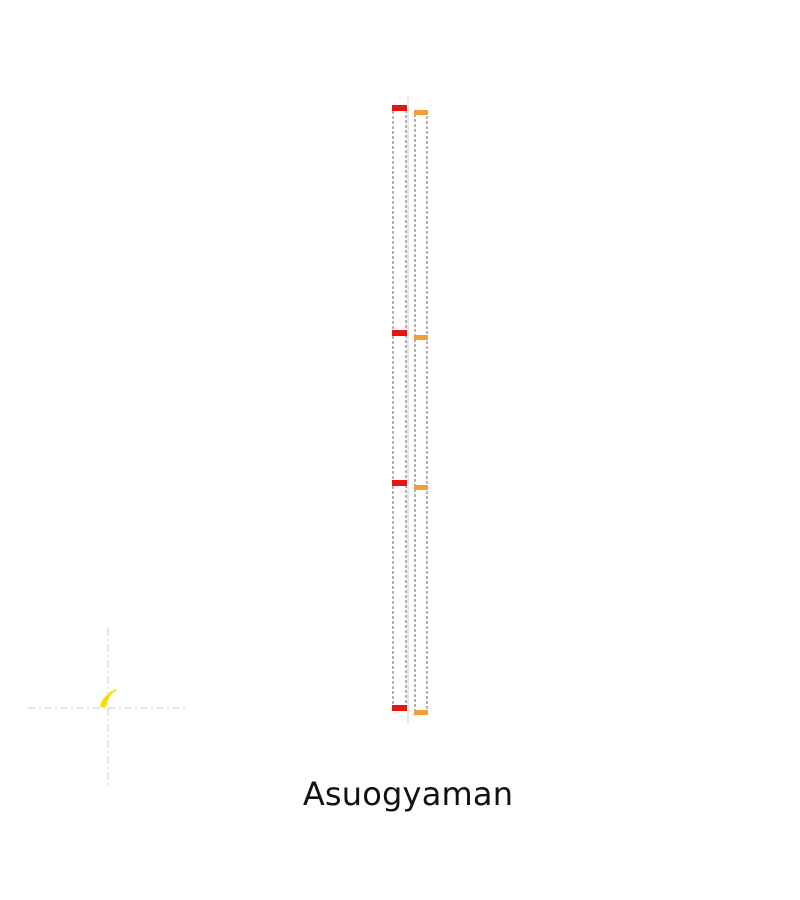 The image size is (800, 900). I want to click on right-column-outline, so click(421, 413).